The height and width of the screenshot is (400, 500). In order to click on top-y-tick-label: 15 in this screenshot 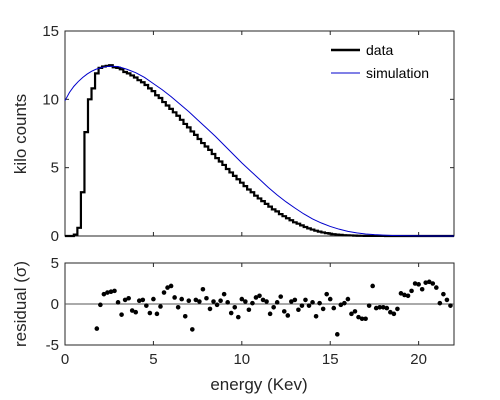, I will do `click(50, 31)`.